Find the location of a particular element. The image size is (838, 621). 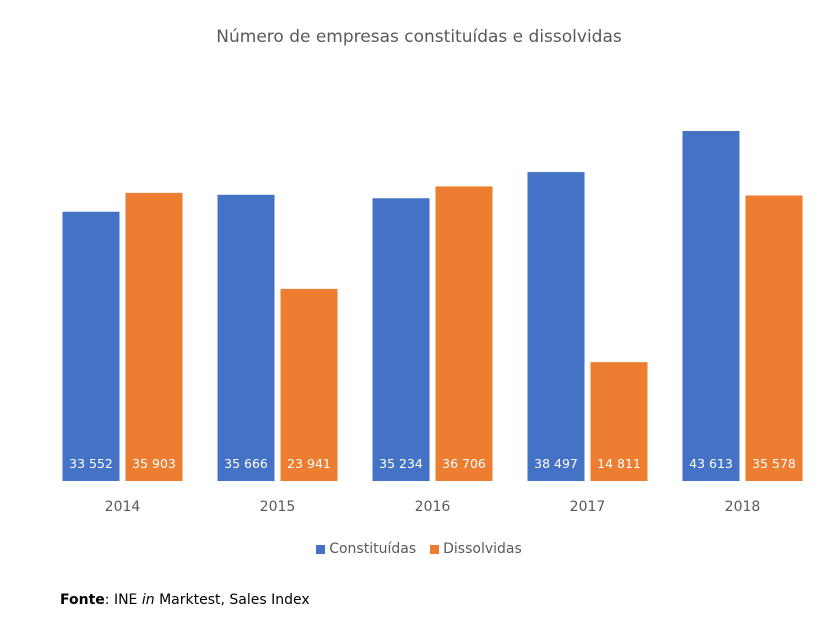

source-text-post: Marktest, Sales Index is located at coordinates (232, 600).